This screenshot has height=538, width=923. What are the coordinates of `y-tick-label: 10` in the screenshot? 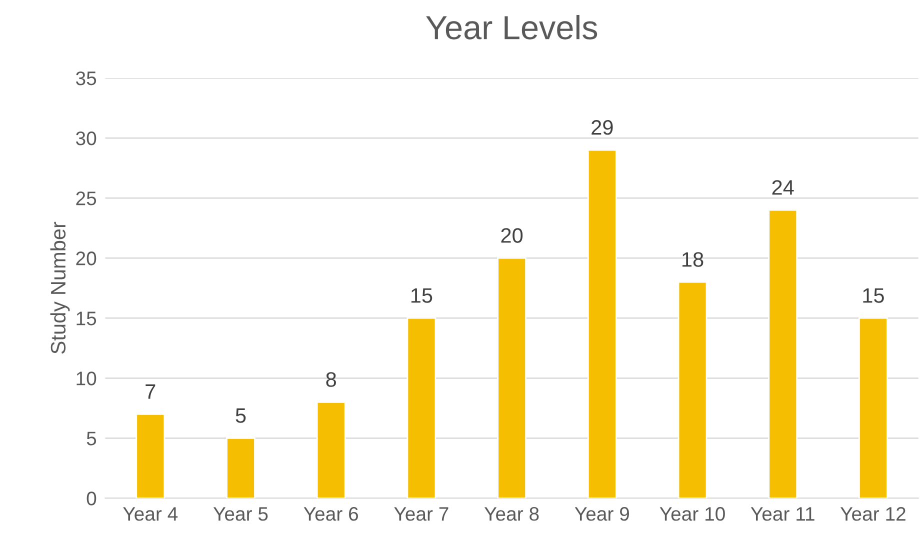 It's located at (86, 379).